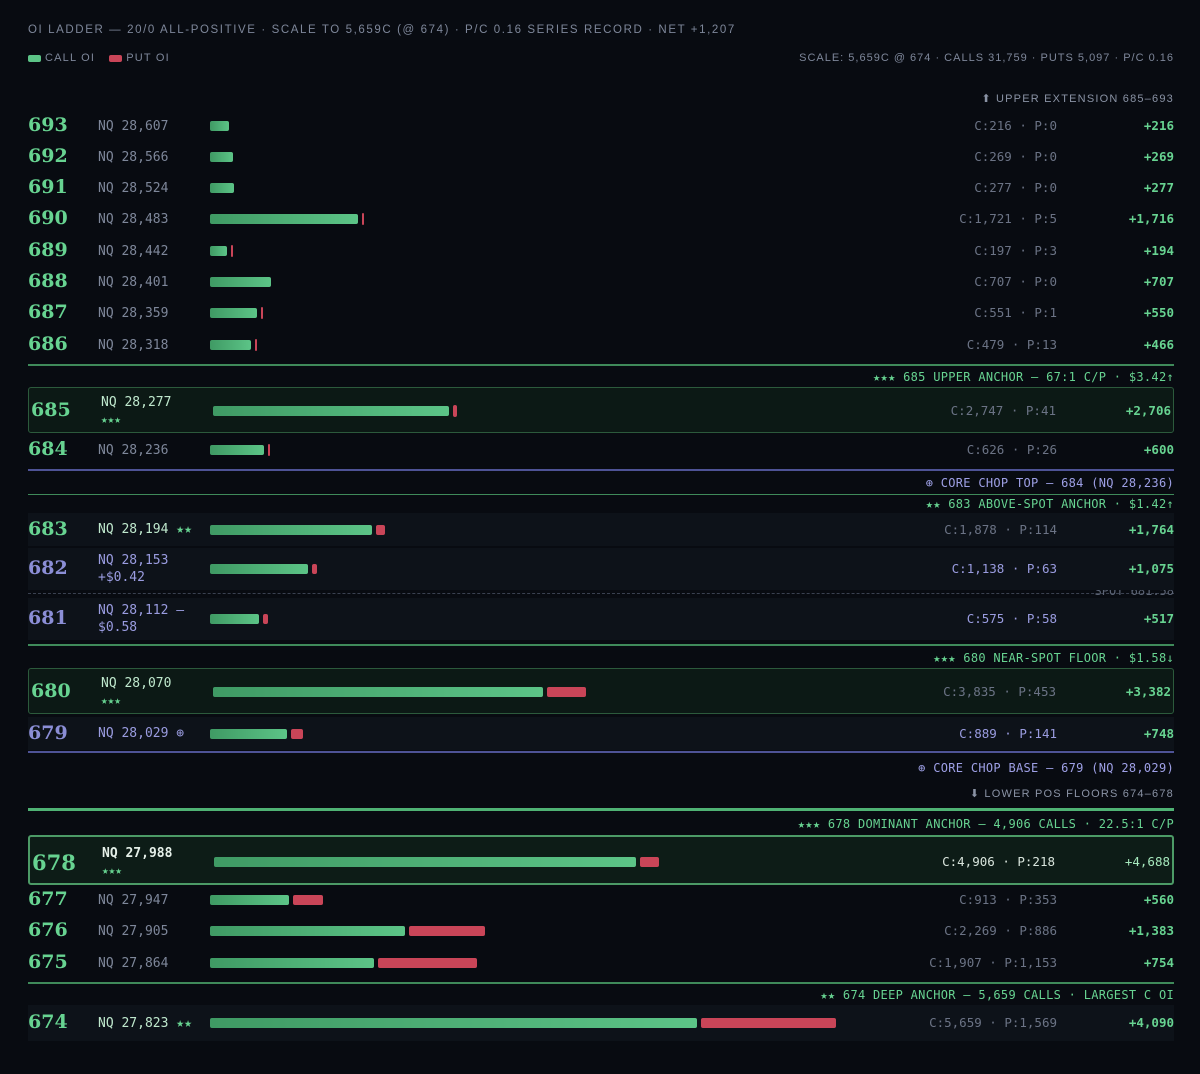  I want to click on cp-counts: C:889 · P:141, so click(1008, 733).